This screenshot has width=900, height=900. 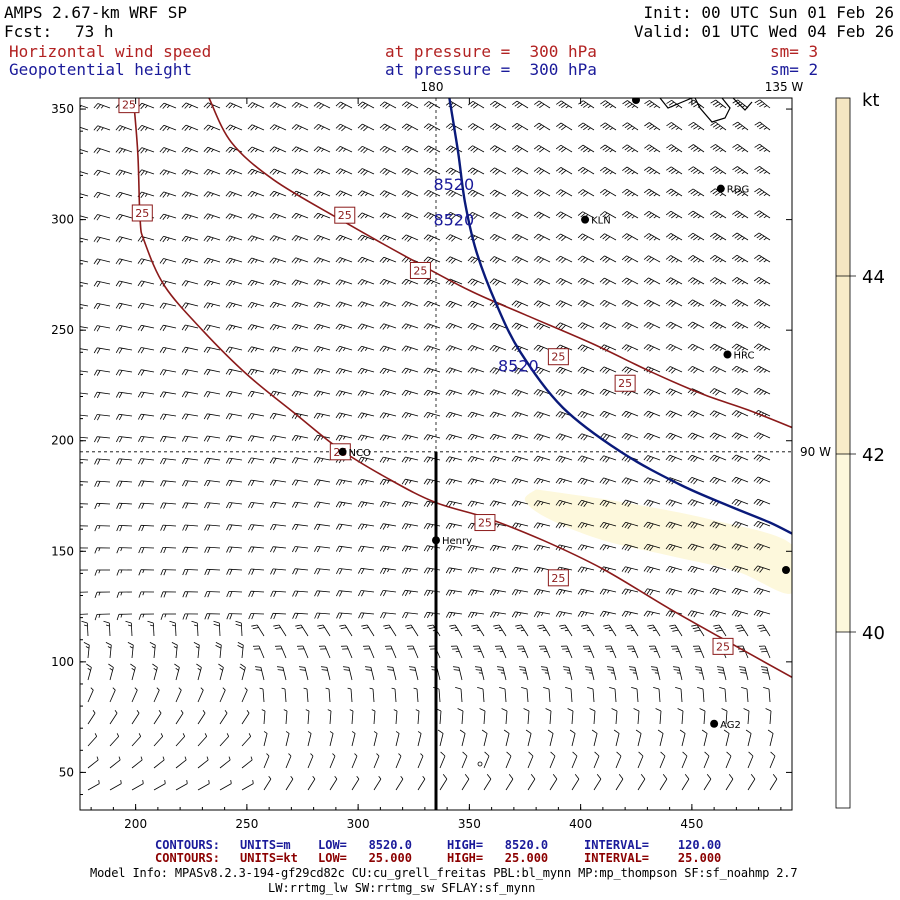 I want to click on field1-name: Horizontal wind speed, so click(x=110, y=51).